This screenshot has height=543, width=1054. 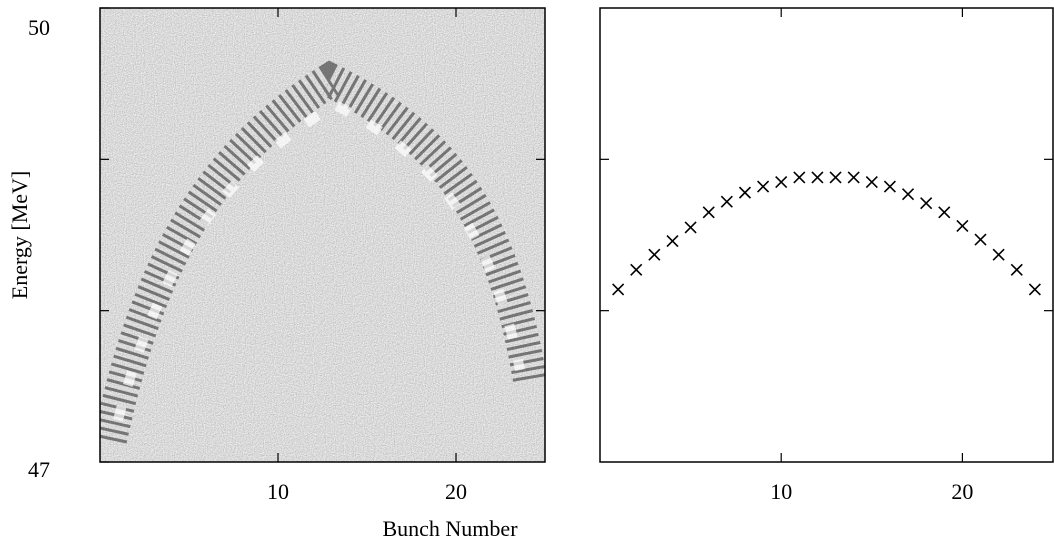 I want to click on y-axis-label: Energy [MeV], so click(x=19, y=235).